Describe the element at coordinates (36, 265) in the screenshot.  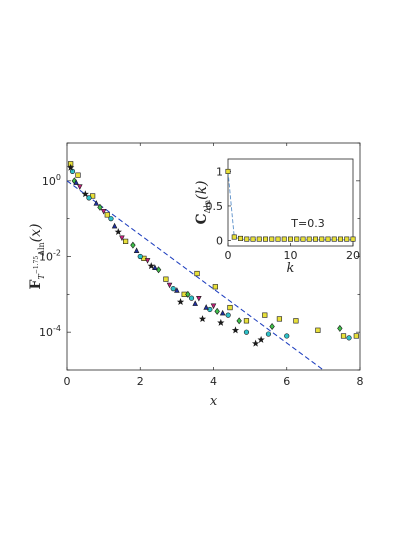
I see `main-y-label-exp: −1.75` at that location.